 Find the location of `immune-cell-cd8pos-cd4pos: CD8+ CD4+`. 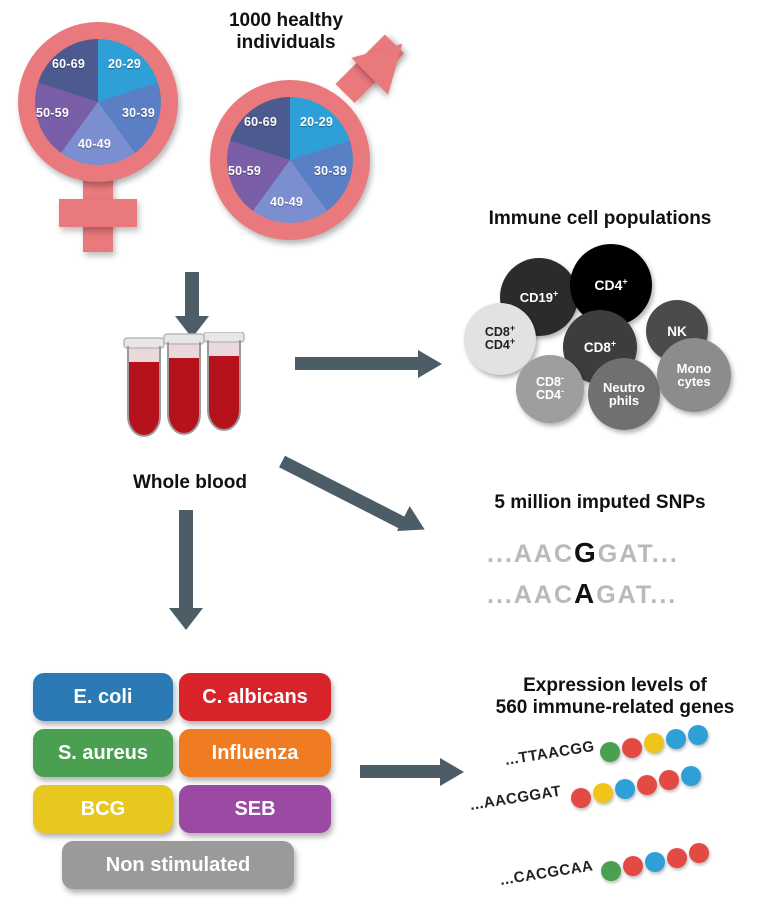

immune-cell-cd8pos-cd4pos: CD8+ CD4+ is located at coordinates (500, 339).